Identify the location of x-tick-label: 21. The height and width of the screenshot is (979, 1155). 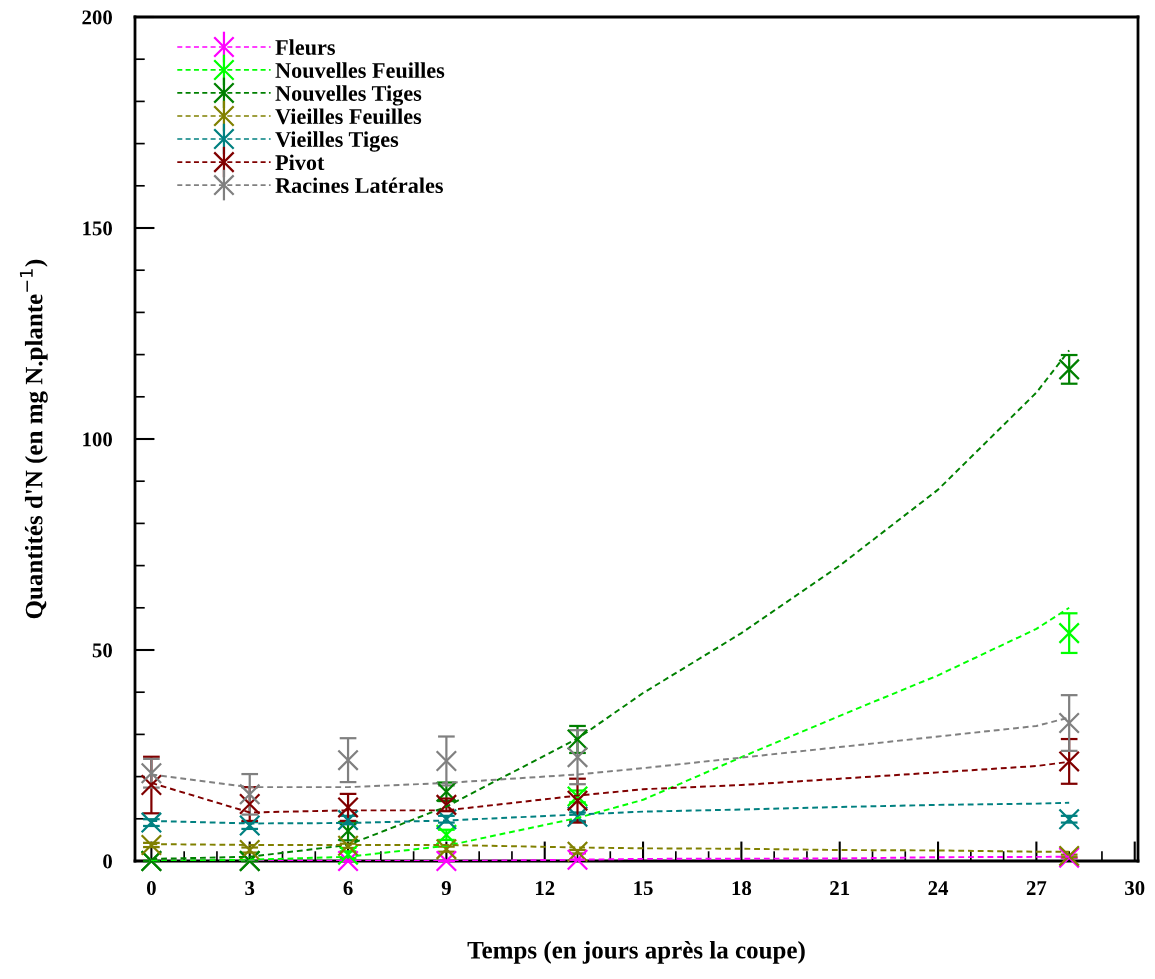
(840, 888).